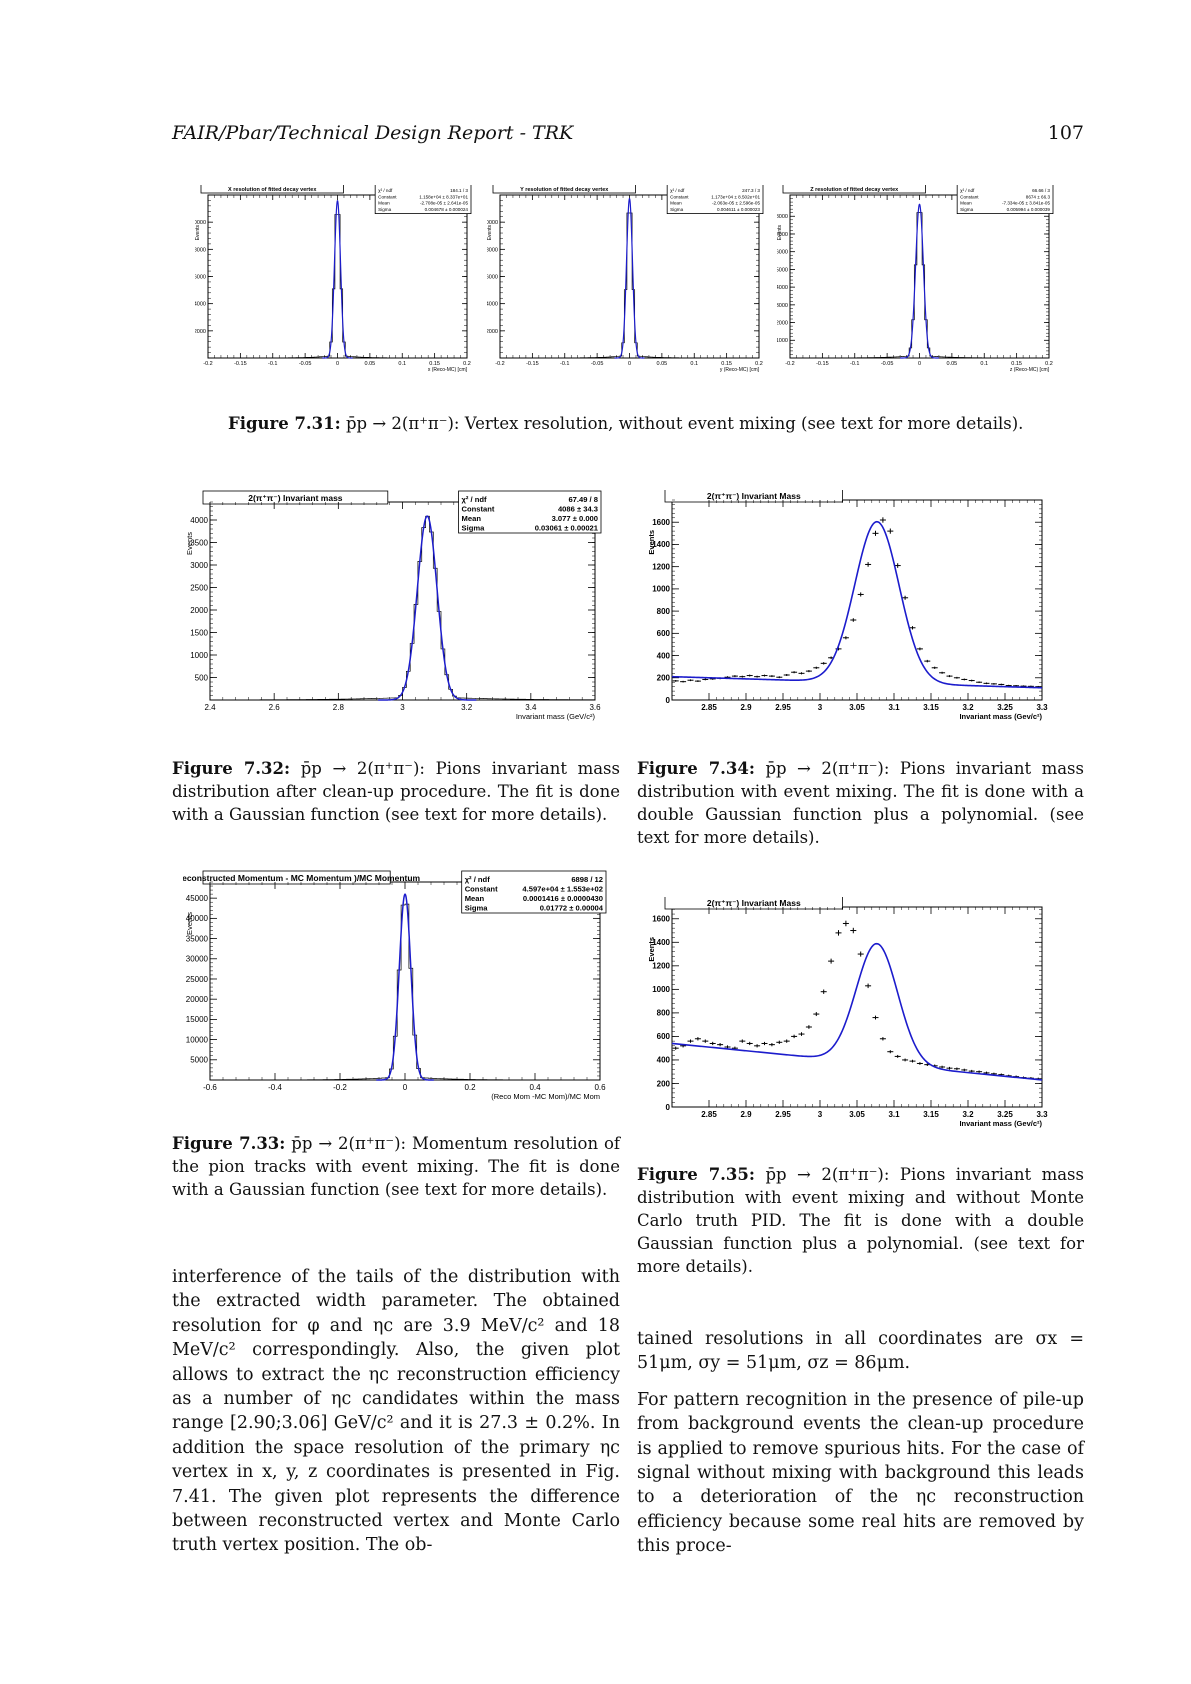 The width and height of the screenshot is (1191, 1684). Describe the element at coordinates (567, 528) in the screenshot. I see `stats-value: 0.03061 ± 0.00021` at that location.